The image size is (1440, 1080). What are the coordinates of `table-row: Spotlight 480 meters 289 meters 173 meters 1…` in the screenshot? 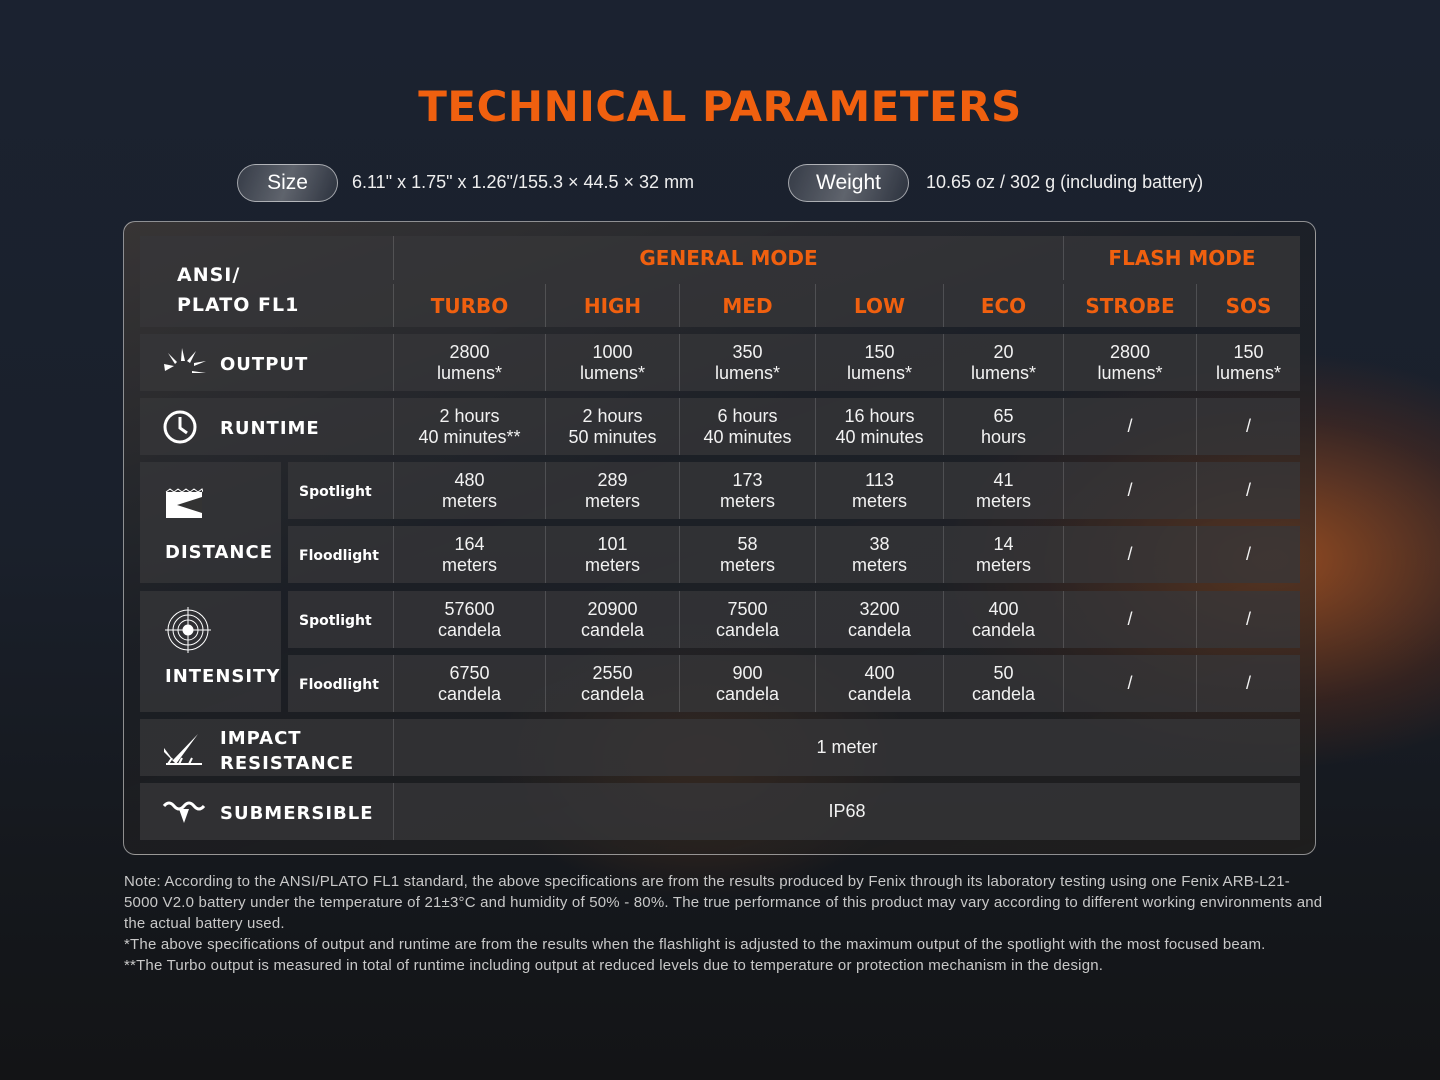 It's located at (794, 490).